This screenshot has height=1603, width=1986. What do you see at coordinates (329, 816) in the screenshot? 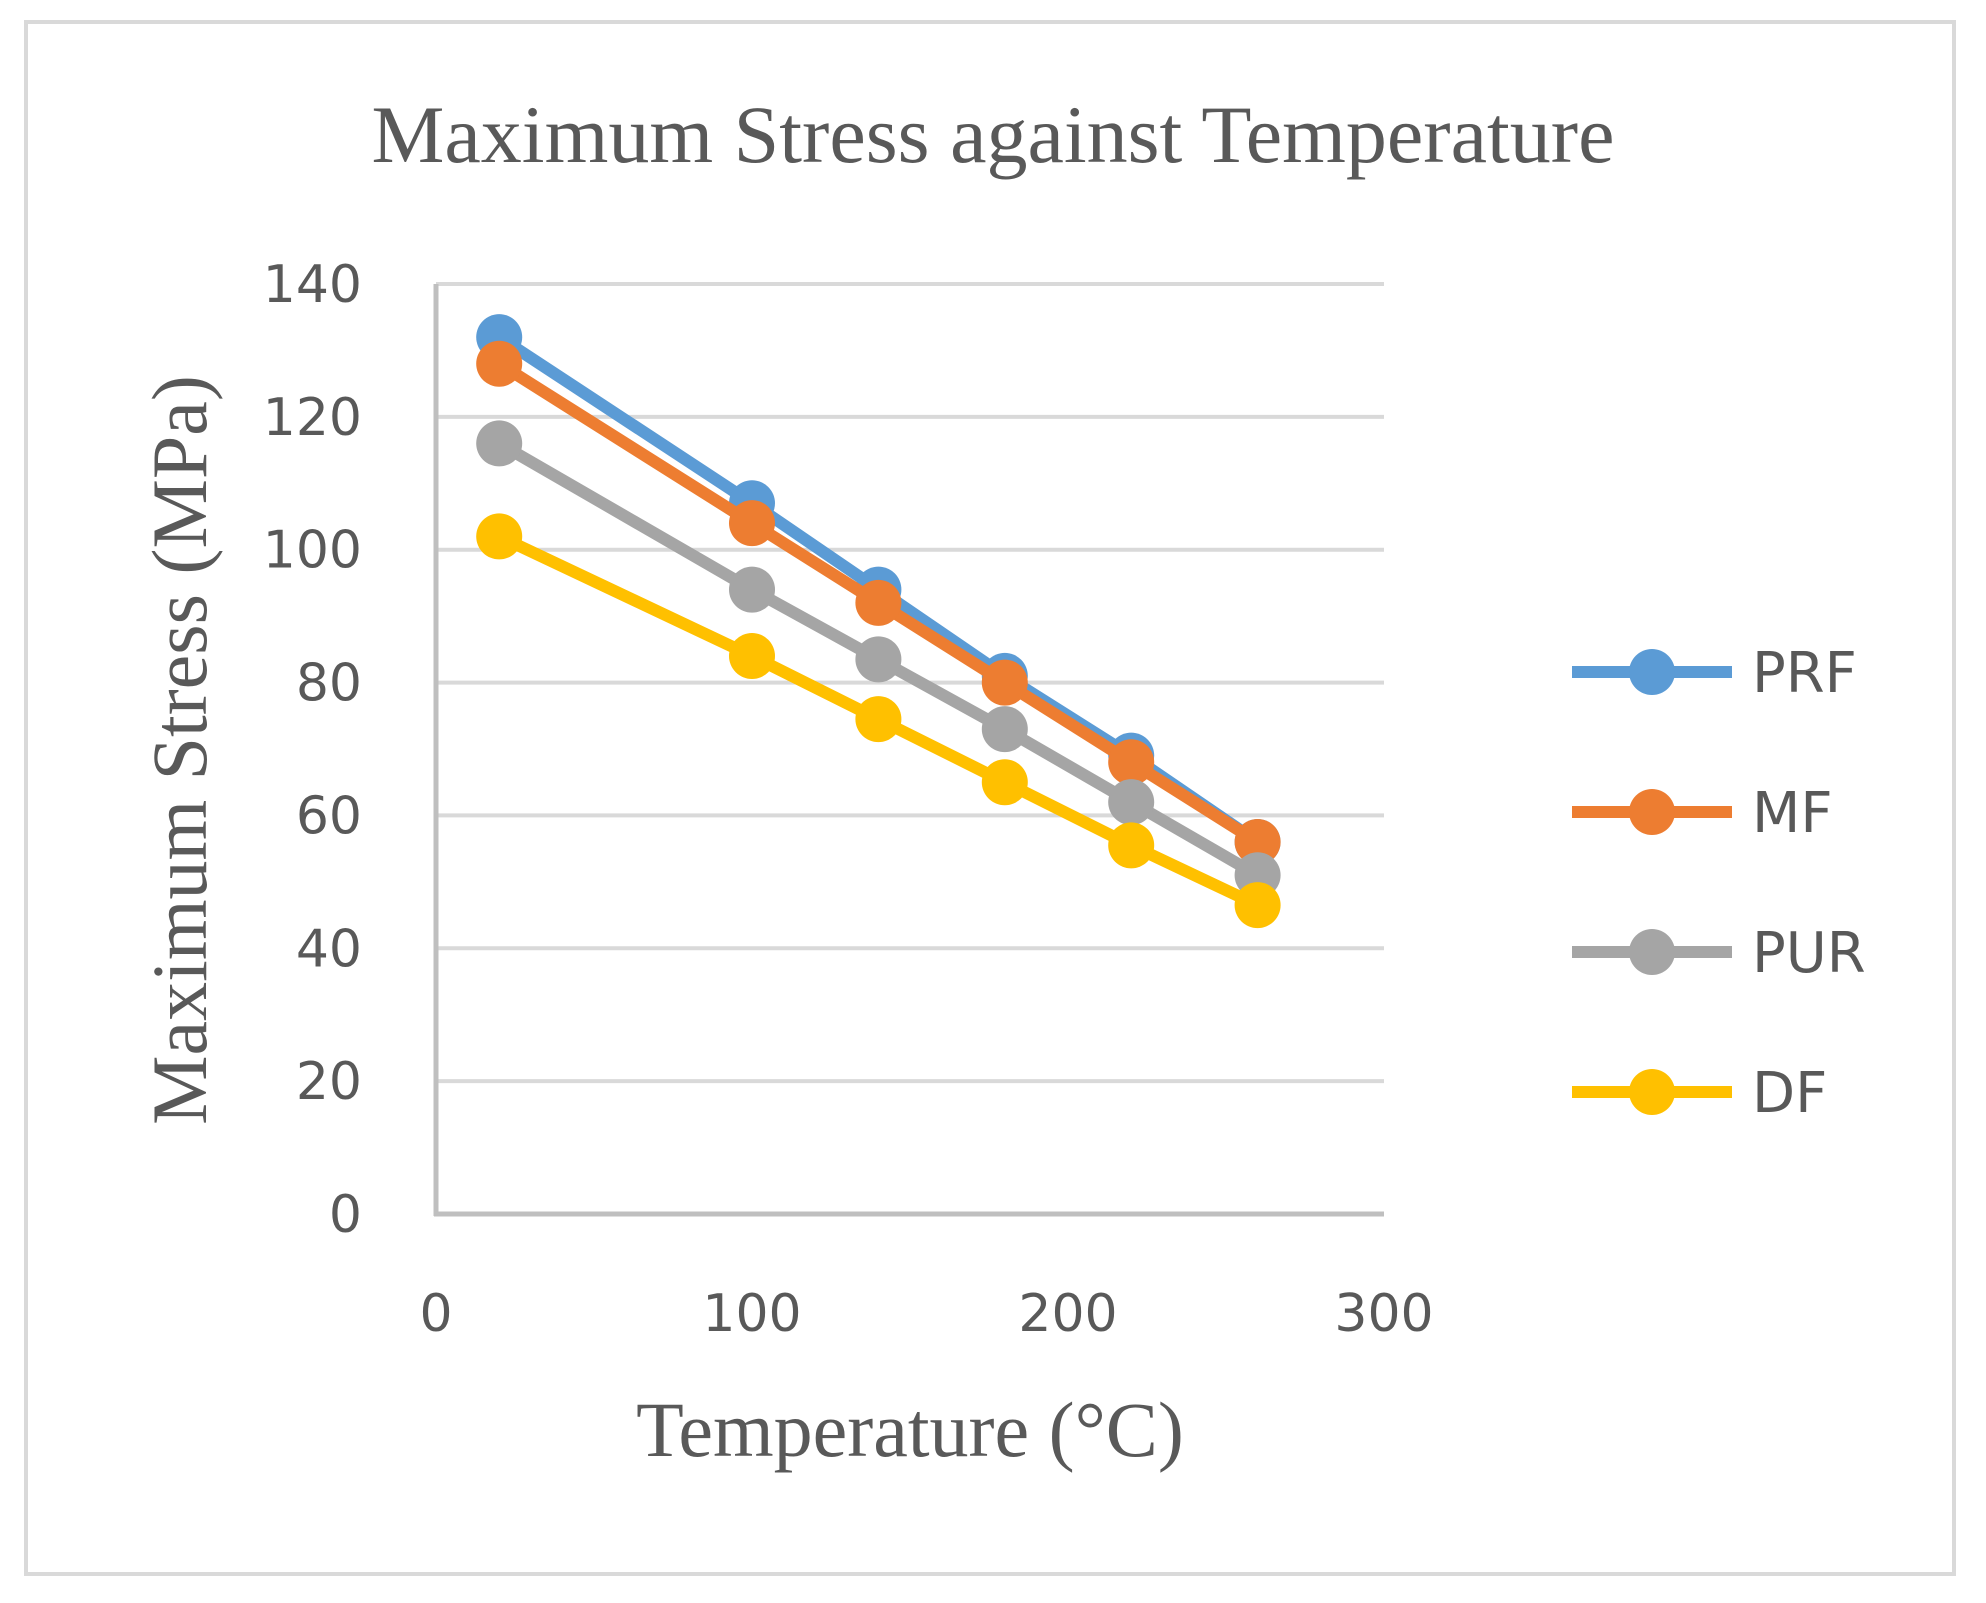
I see `y-tick-label: 60` at bounding box center [329, 816].